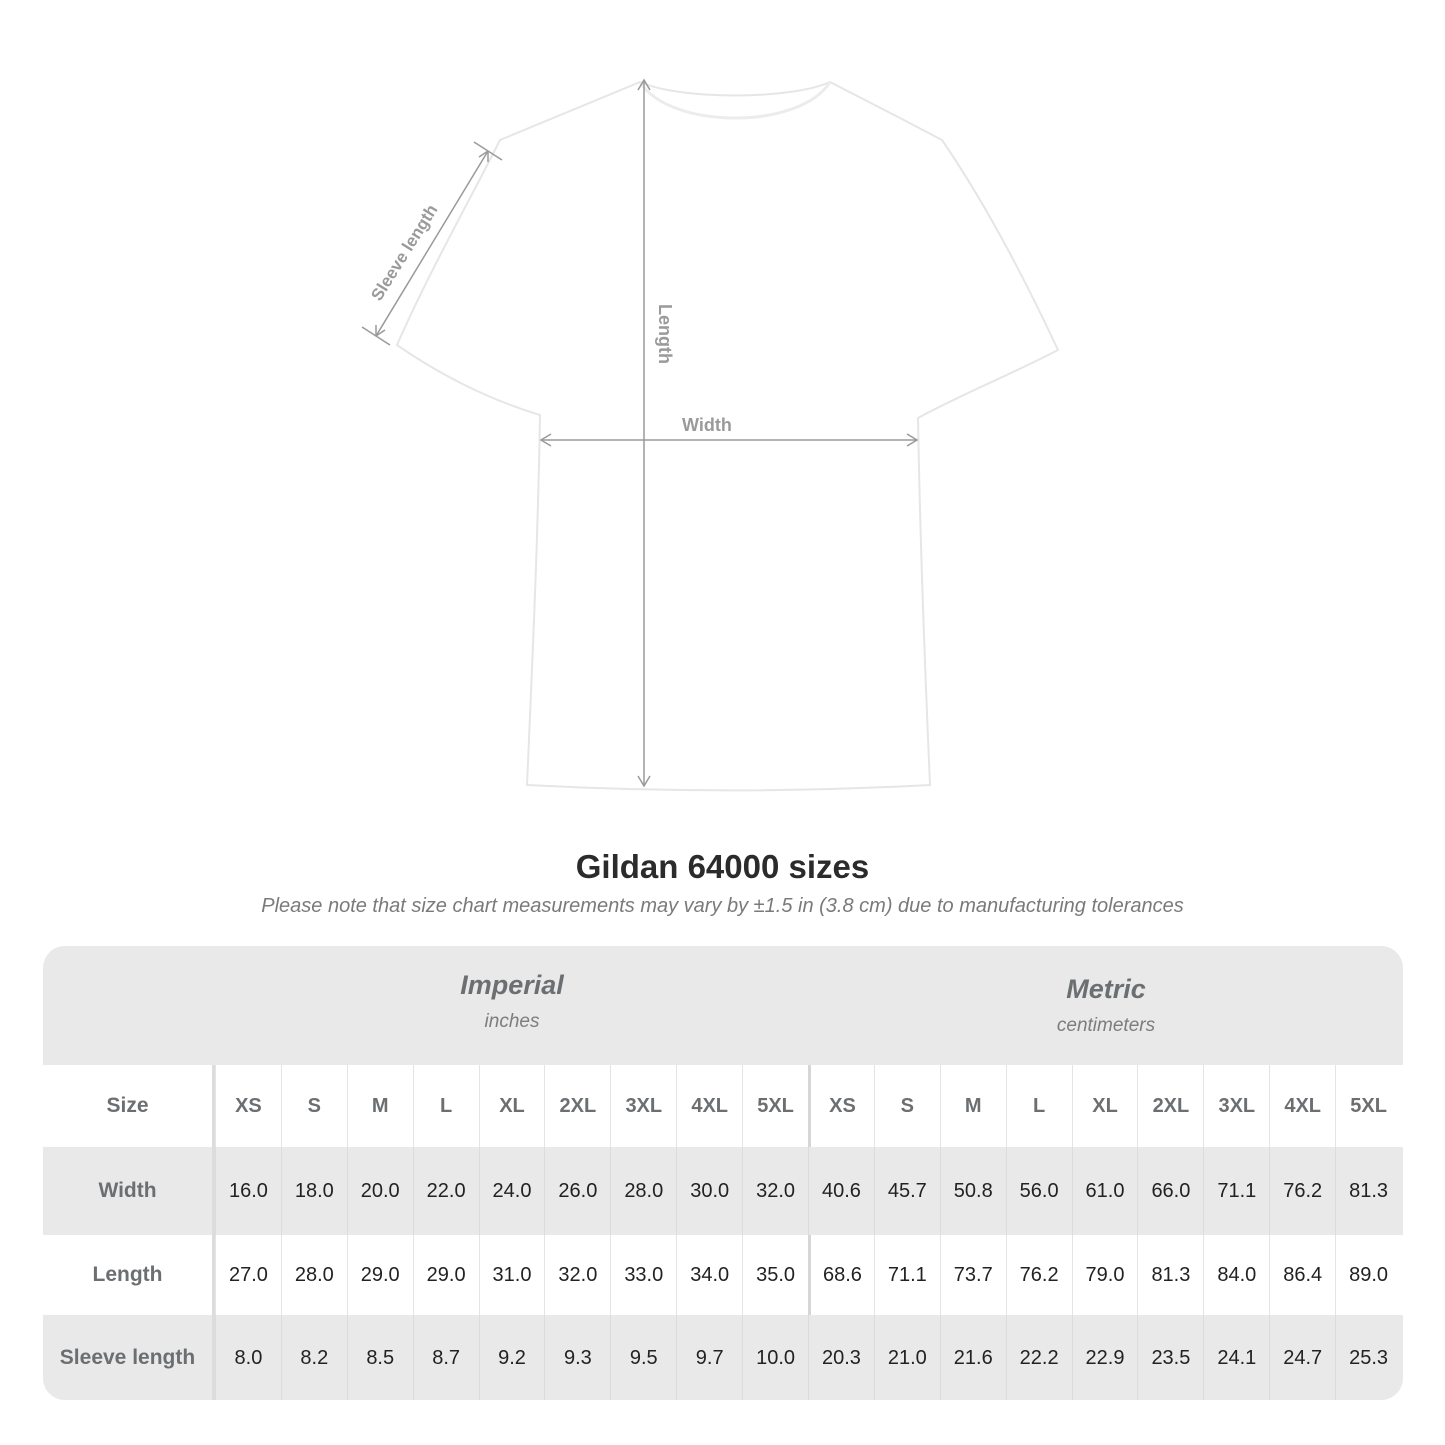  What do you see at coordinates (511, 1275) in the screenshot?
I see `cell-imperial: 31.0` at bounding box center [511, 1275].